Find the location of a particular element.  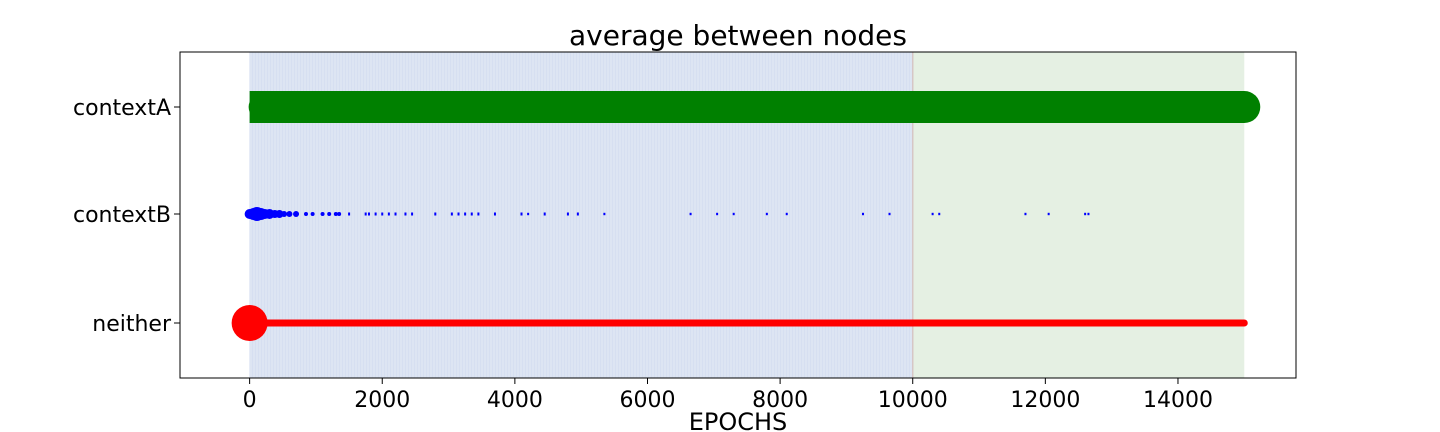

x-tick-label: 6000 is located at coordinates (647, 400).